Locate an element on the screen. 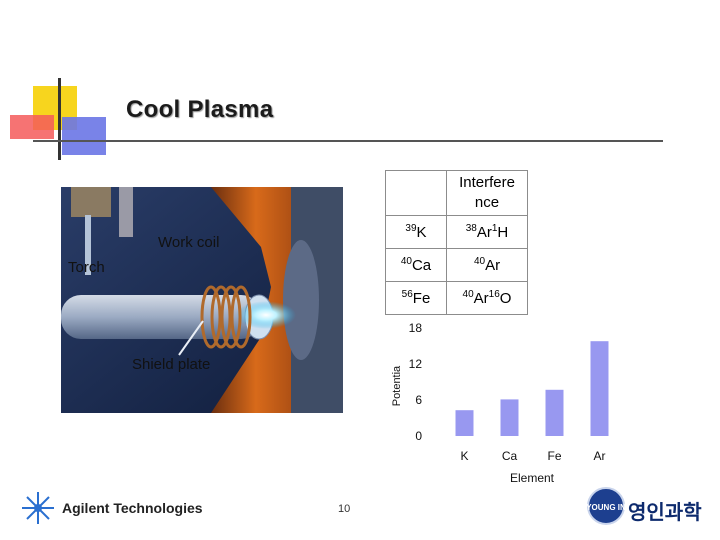  element-cell: 39K is located at coordinates (416, 232).